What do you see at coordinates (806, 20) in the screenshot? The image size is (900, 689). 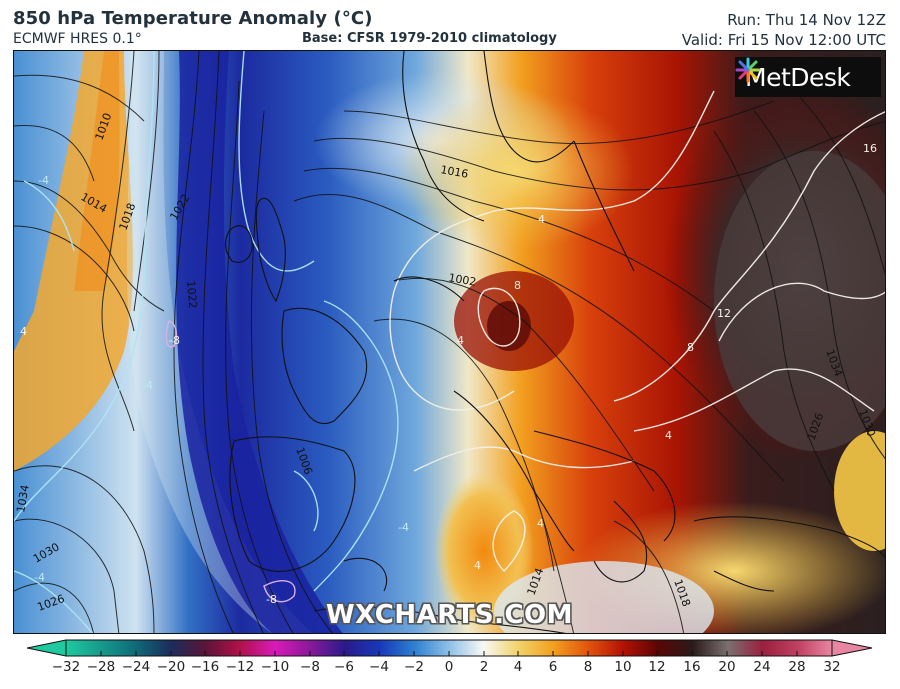 I see `run-time-label: Run: Thu 14 Nov 12Z` at bounding box center [806, 20].